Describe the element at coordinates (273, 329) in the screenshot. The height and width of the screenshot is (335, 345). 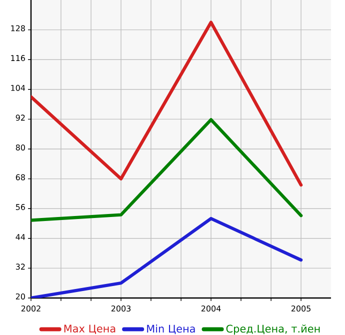
I see `legend-label: Сред.Цена, т.йен` at that location.